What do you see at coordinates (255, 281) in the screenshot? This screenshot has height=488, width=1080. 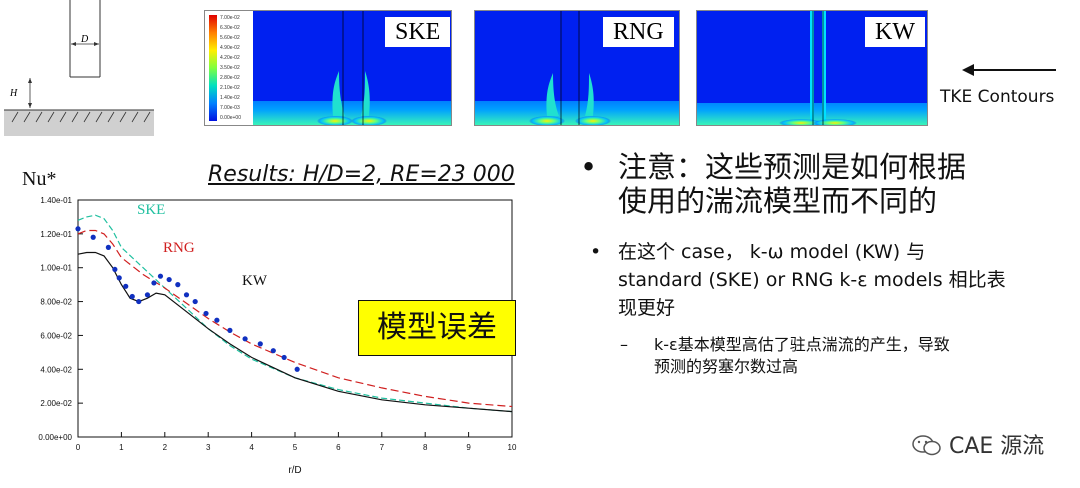 I see `series-annotation-kw: KW` at bounding box center [255, 281].